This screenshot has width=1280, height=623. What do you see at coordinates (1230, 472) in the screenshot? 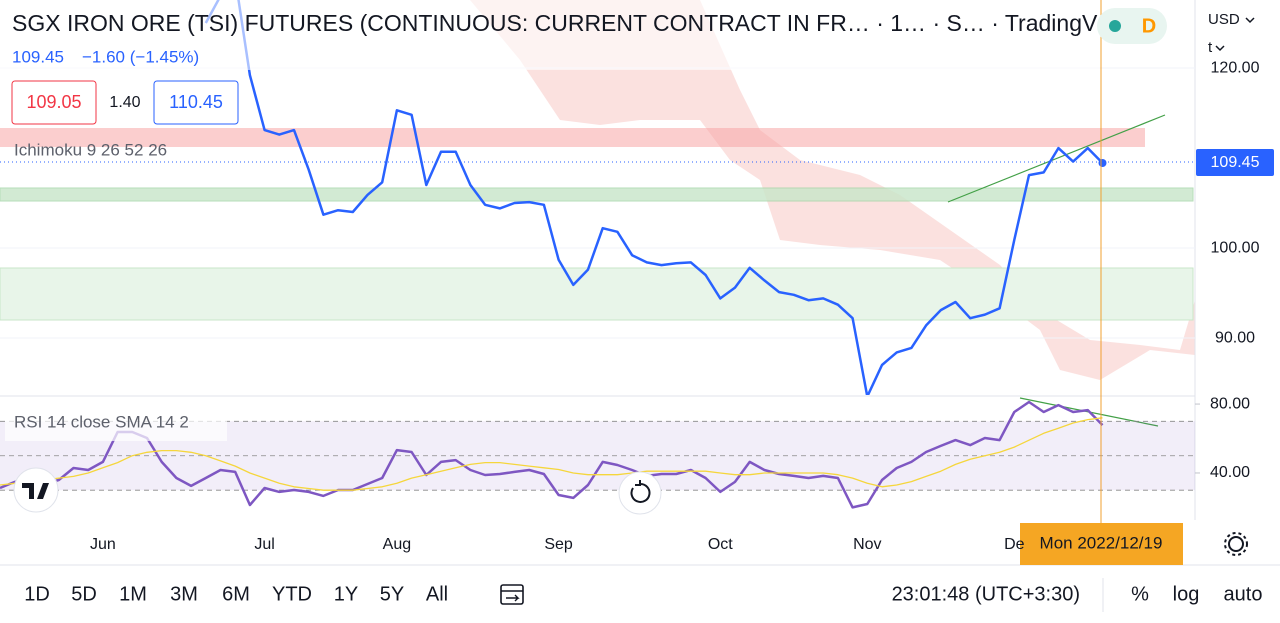
I see `y2-tick-label: 40.00` at bounding box center [1230, 472].